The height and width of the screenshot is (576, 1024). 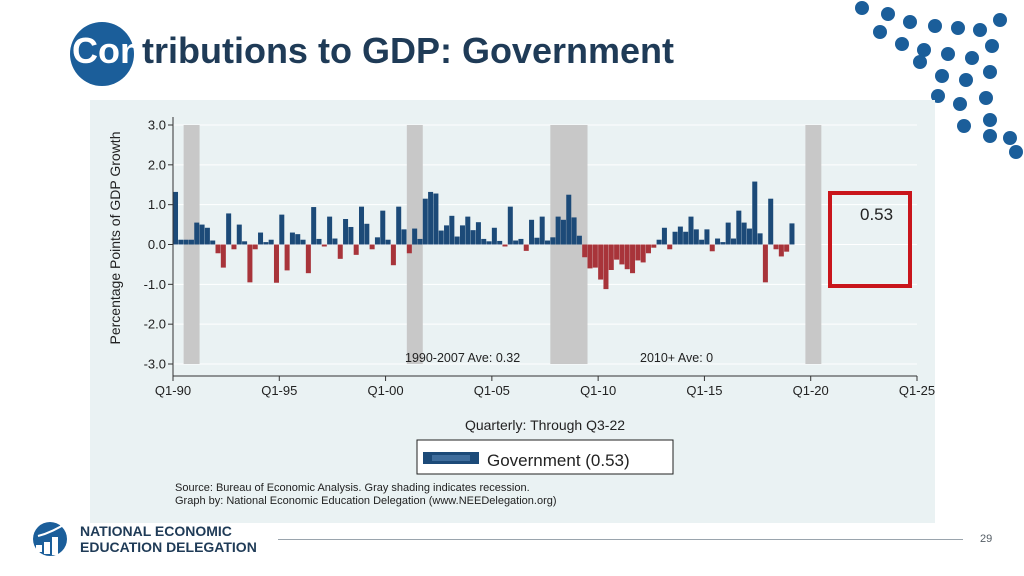 What do you see at coordinates (386, 390) in the screenshot?
I see `x-tick-label: Q1-00` at bounding box center [386, 390].